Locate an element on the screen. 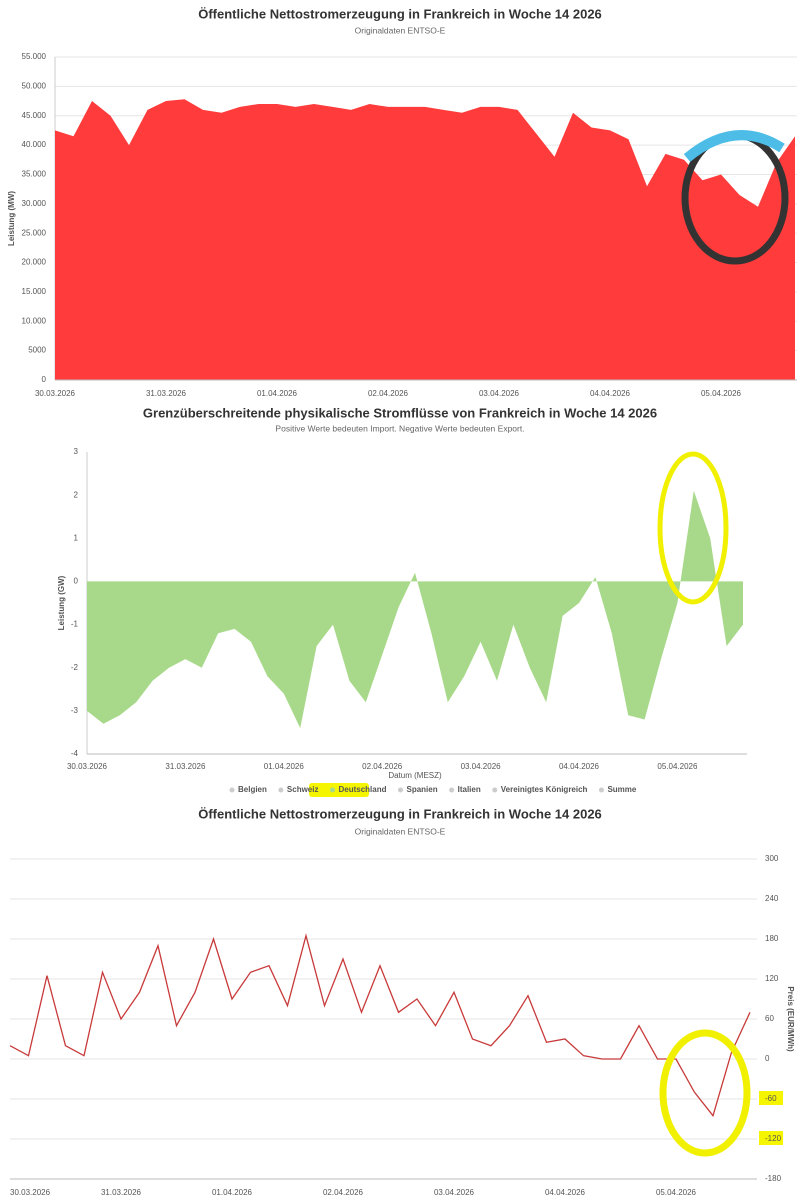 The height and width of the screenshot is (1200, 801). y-axis-title: Preis (EUR/MWh) is located at coordinates (790, 1019).